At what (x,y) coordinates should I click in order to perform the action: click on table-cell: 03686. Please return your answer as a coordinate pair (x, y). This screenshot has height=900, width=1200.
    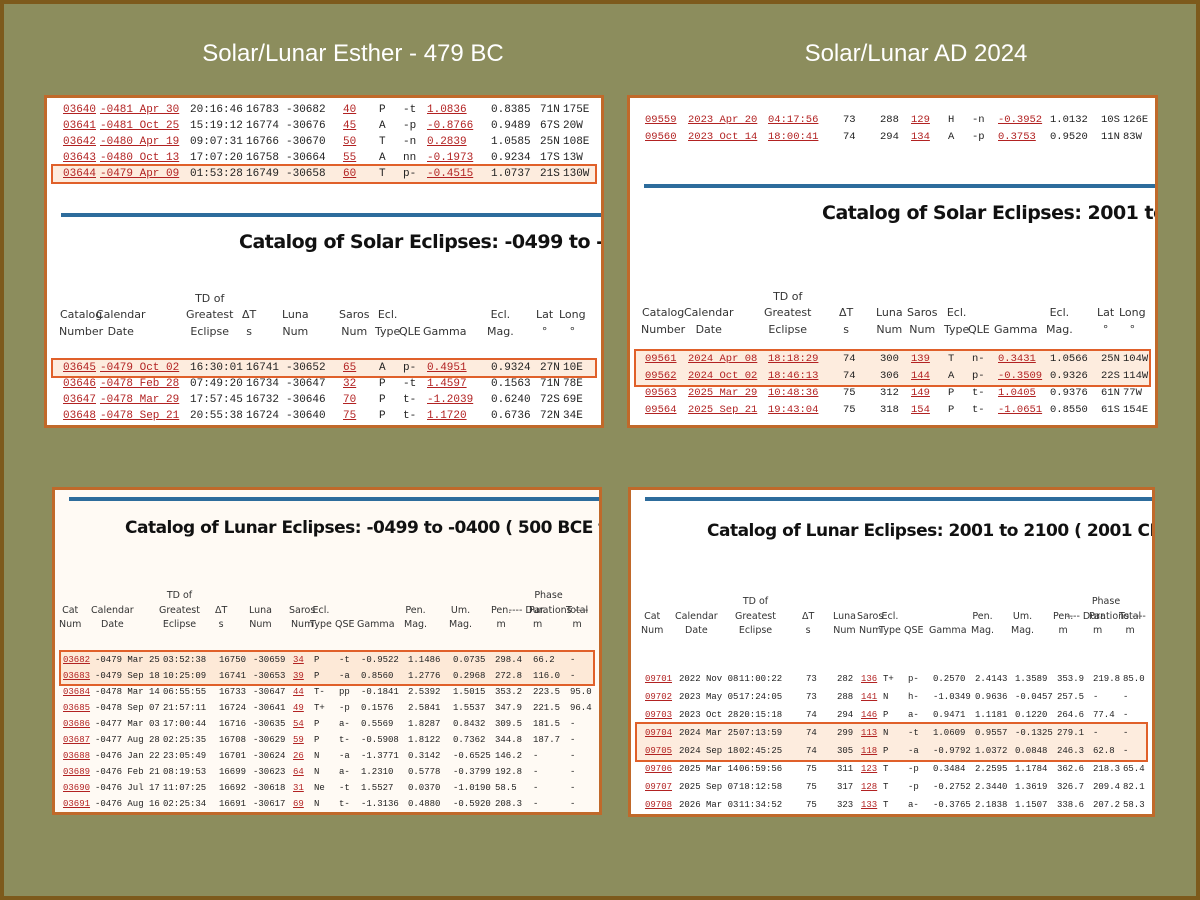
    Looking at the image, I should click on (77, 724).